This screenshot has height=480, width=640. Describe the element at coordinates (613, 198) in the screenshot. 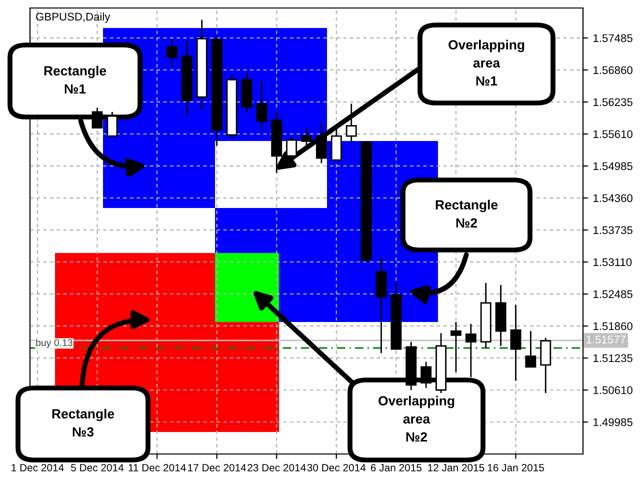

I see `y-tick-label: 1.54360` at that location.